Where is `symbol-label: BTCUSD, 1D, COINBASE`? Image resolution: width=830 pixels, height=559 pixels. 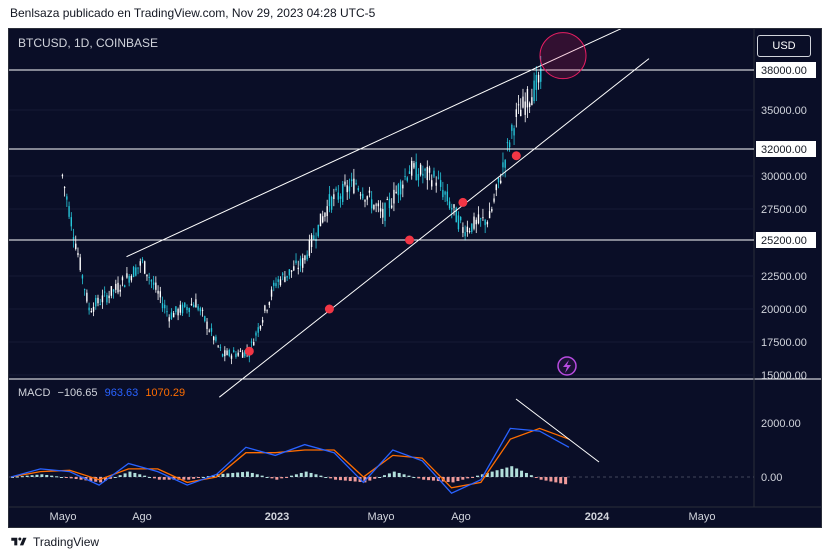 symbol-label: BTCUSD, 1D, COINBASE is located at coordinates (88, 43).